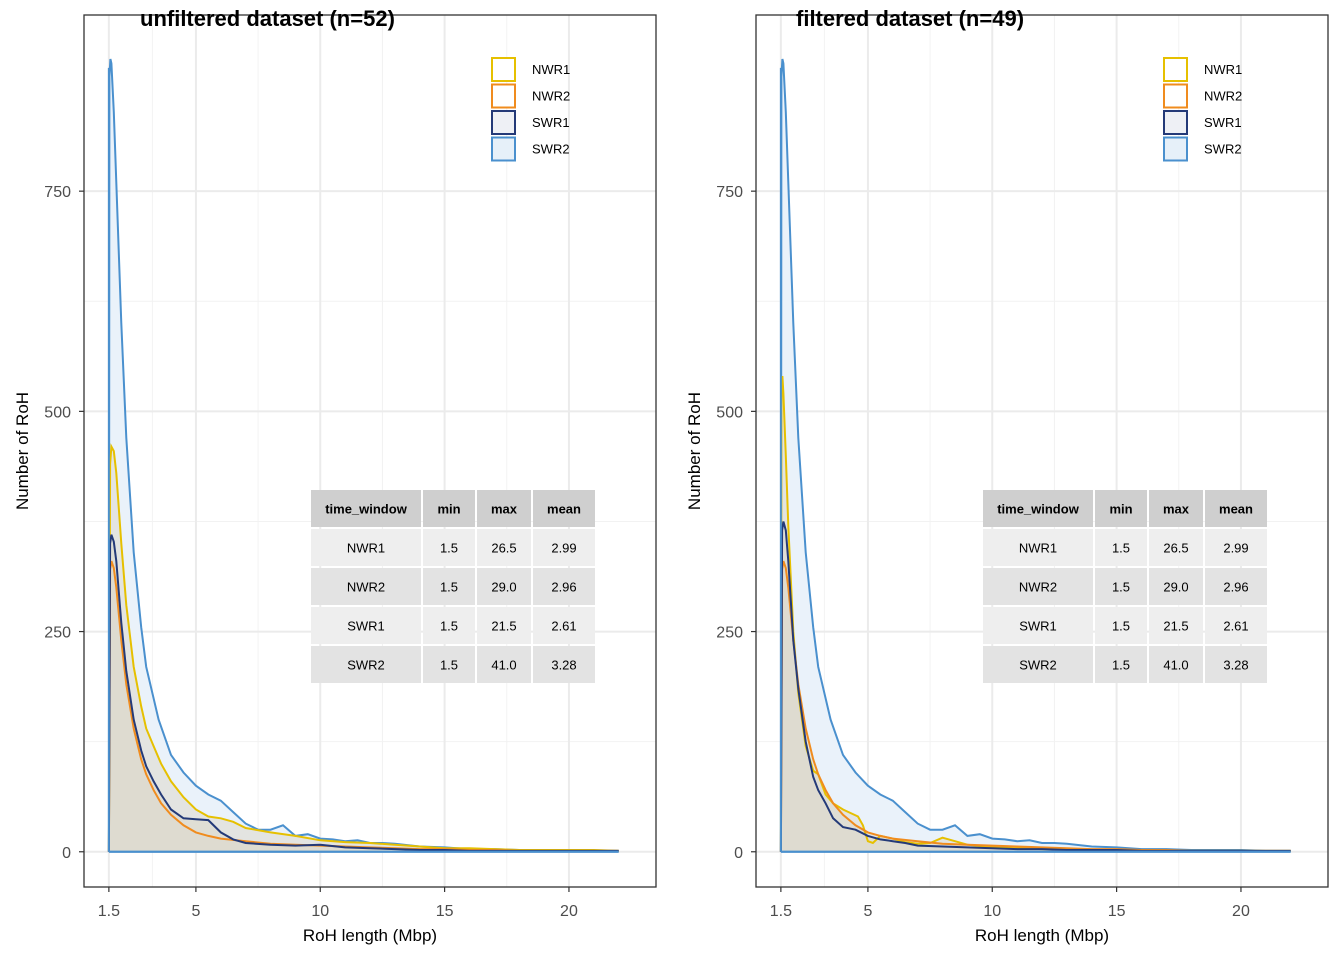 The height and width of the screenshot is (965, 1344). What do you see at coordinates (1223, 122) in the screenshot?
I see `legend-label-swr1: SWR1` at bounding box center [1223, 122].